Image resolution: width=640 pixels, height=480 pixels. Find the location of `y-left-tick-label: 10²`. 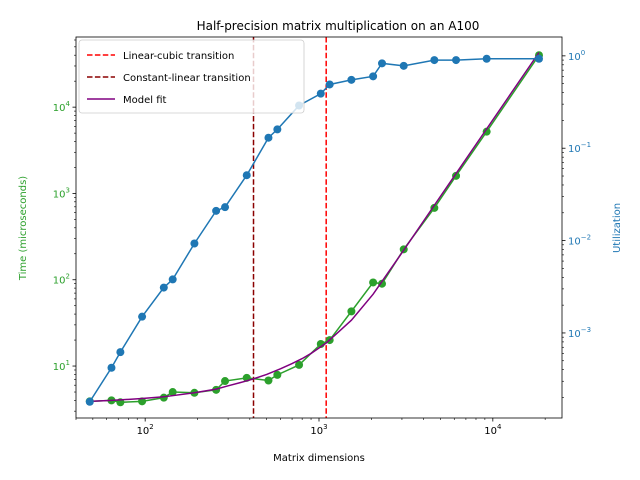

y-left-tick-label: 10² is located at coordinates (61, 280).